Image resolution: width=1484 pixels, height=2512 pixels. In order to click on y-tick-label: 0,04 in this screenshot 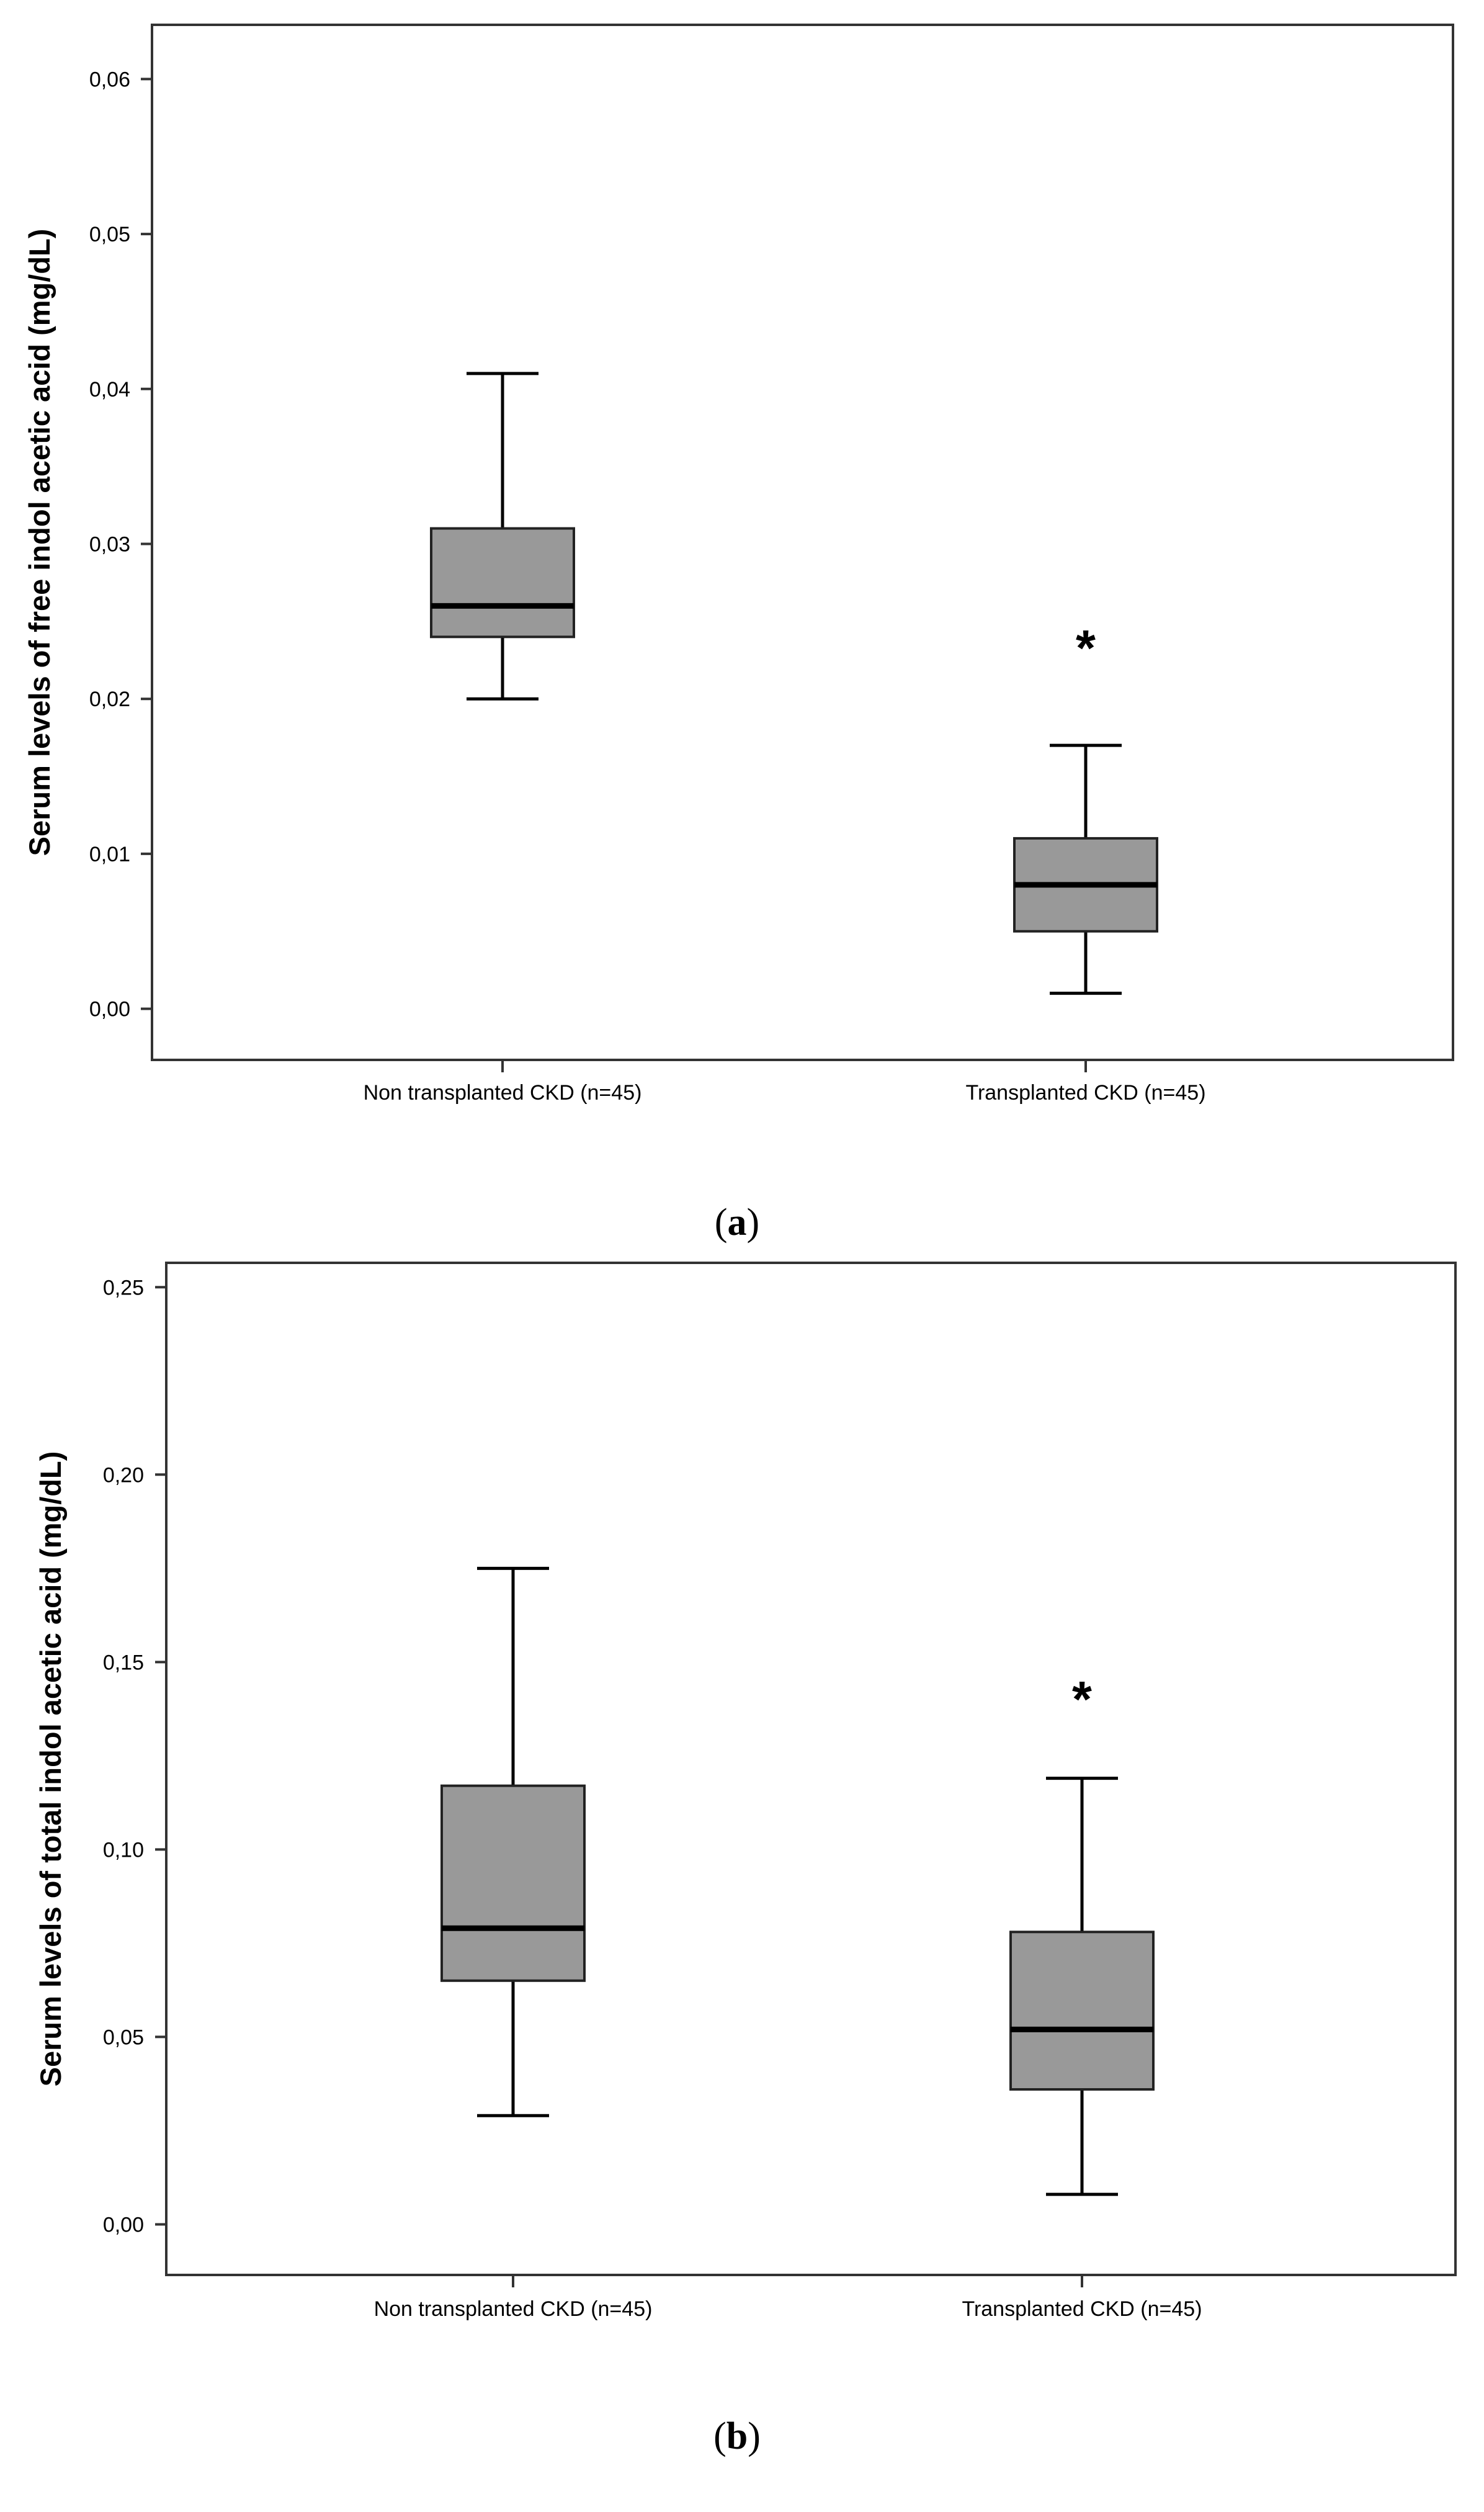, I will do `click(109, 389)`.